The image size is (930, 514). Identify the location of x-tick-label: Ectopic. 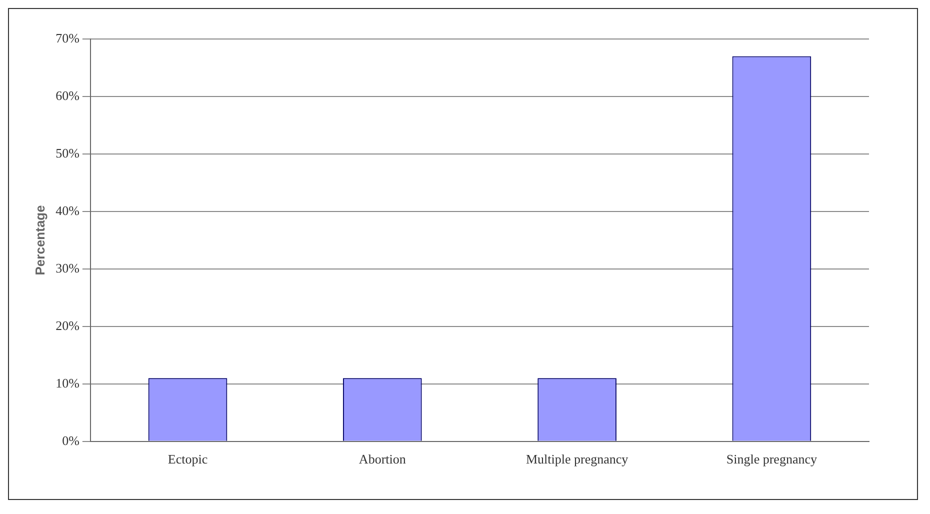
(188, 459).